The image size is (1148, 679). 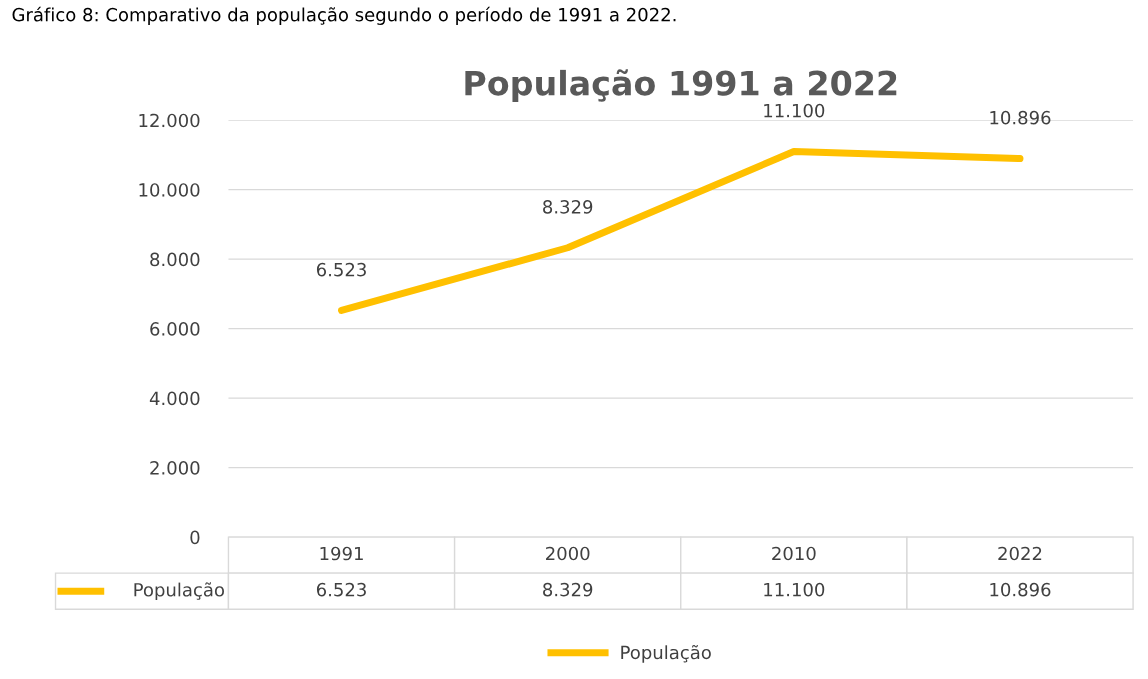 What do you see at coordinates (794, 110) in the screenshot?
I see `text: 11.100` at bounding box center [794, 110].